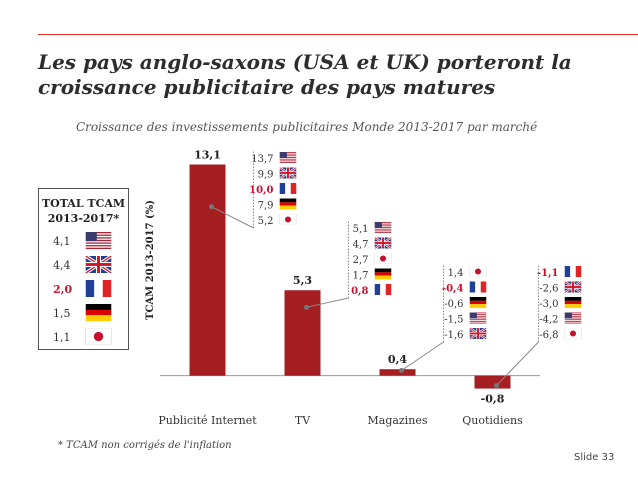 The width and height of the screenshot is (638, 479). I want to click on total-tcam-value: 4,1, so click(62, 241).